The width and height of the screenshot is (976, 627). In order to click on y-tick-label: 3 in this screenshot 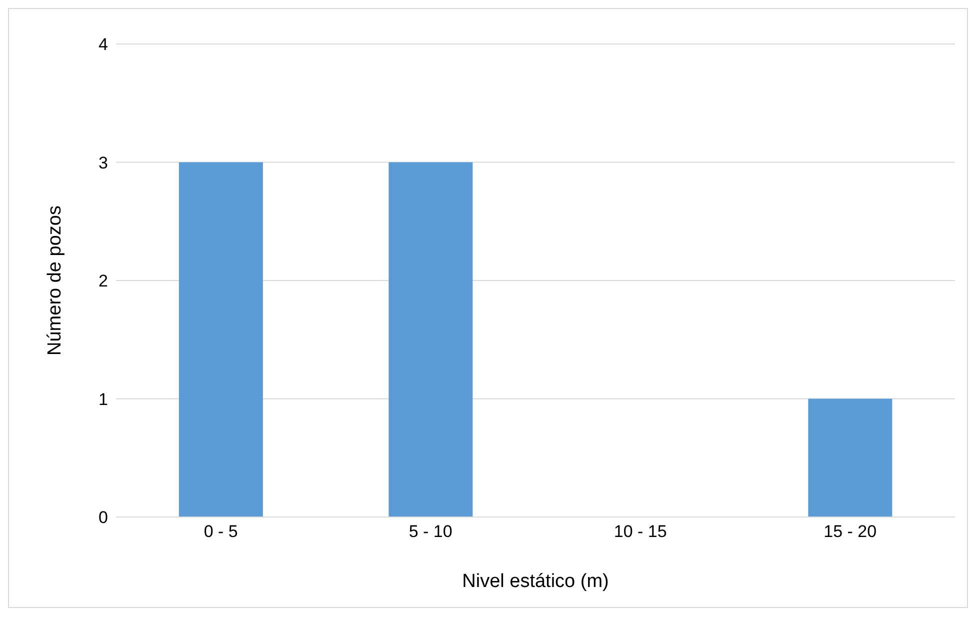, I will do `click(103, 162)`.